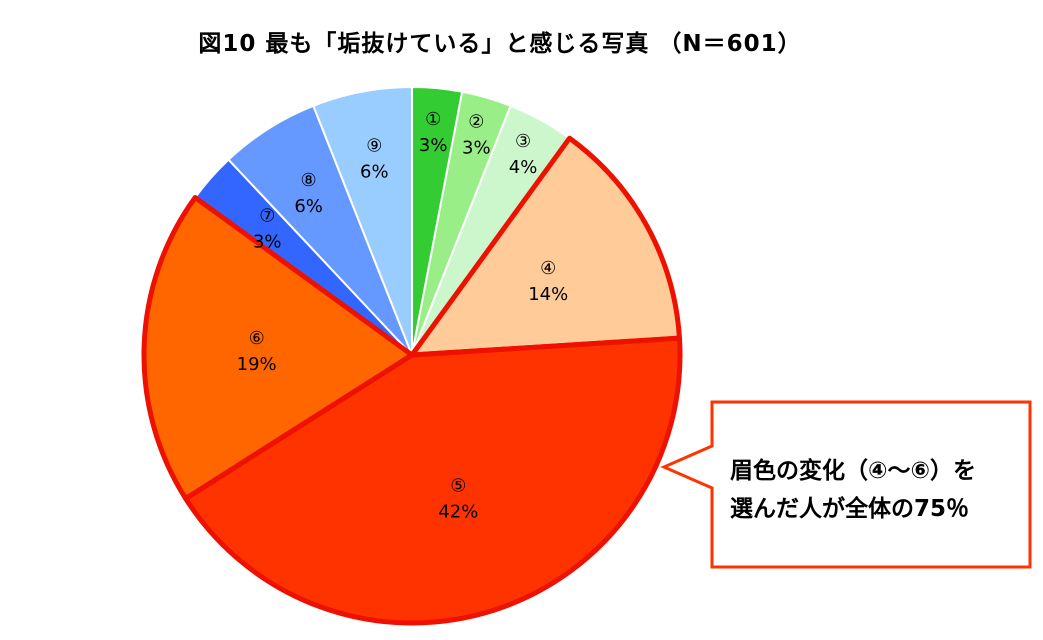  I want to click on slice-percent-label-1: 3%, so click(433, 145).